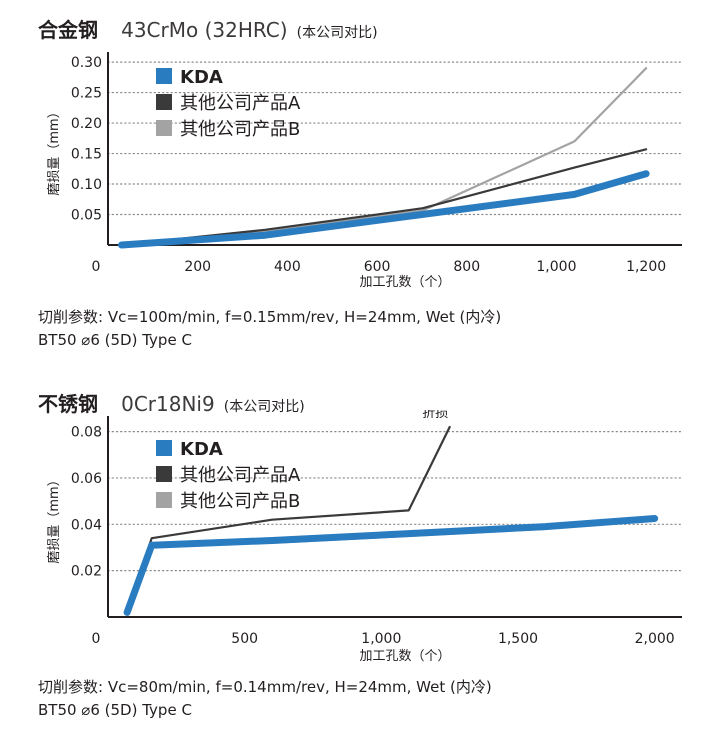 The image size is (719, 736). What do you see at coordinates (86, 216) in the screenshot?
I see `chart-1-y-tick-label: 0.05` at bounding box center [86, 216].